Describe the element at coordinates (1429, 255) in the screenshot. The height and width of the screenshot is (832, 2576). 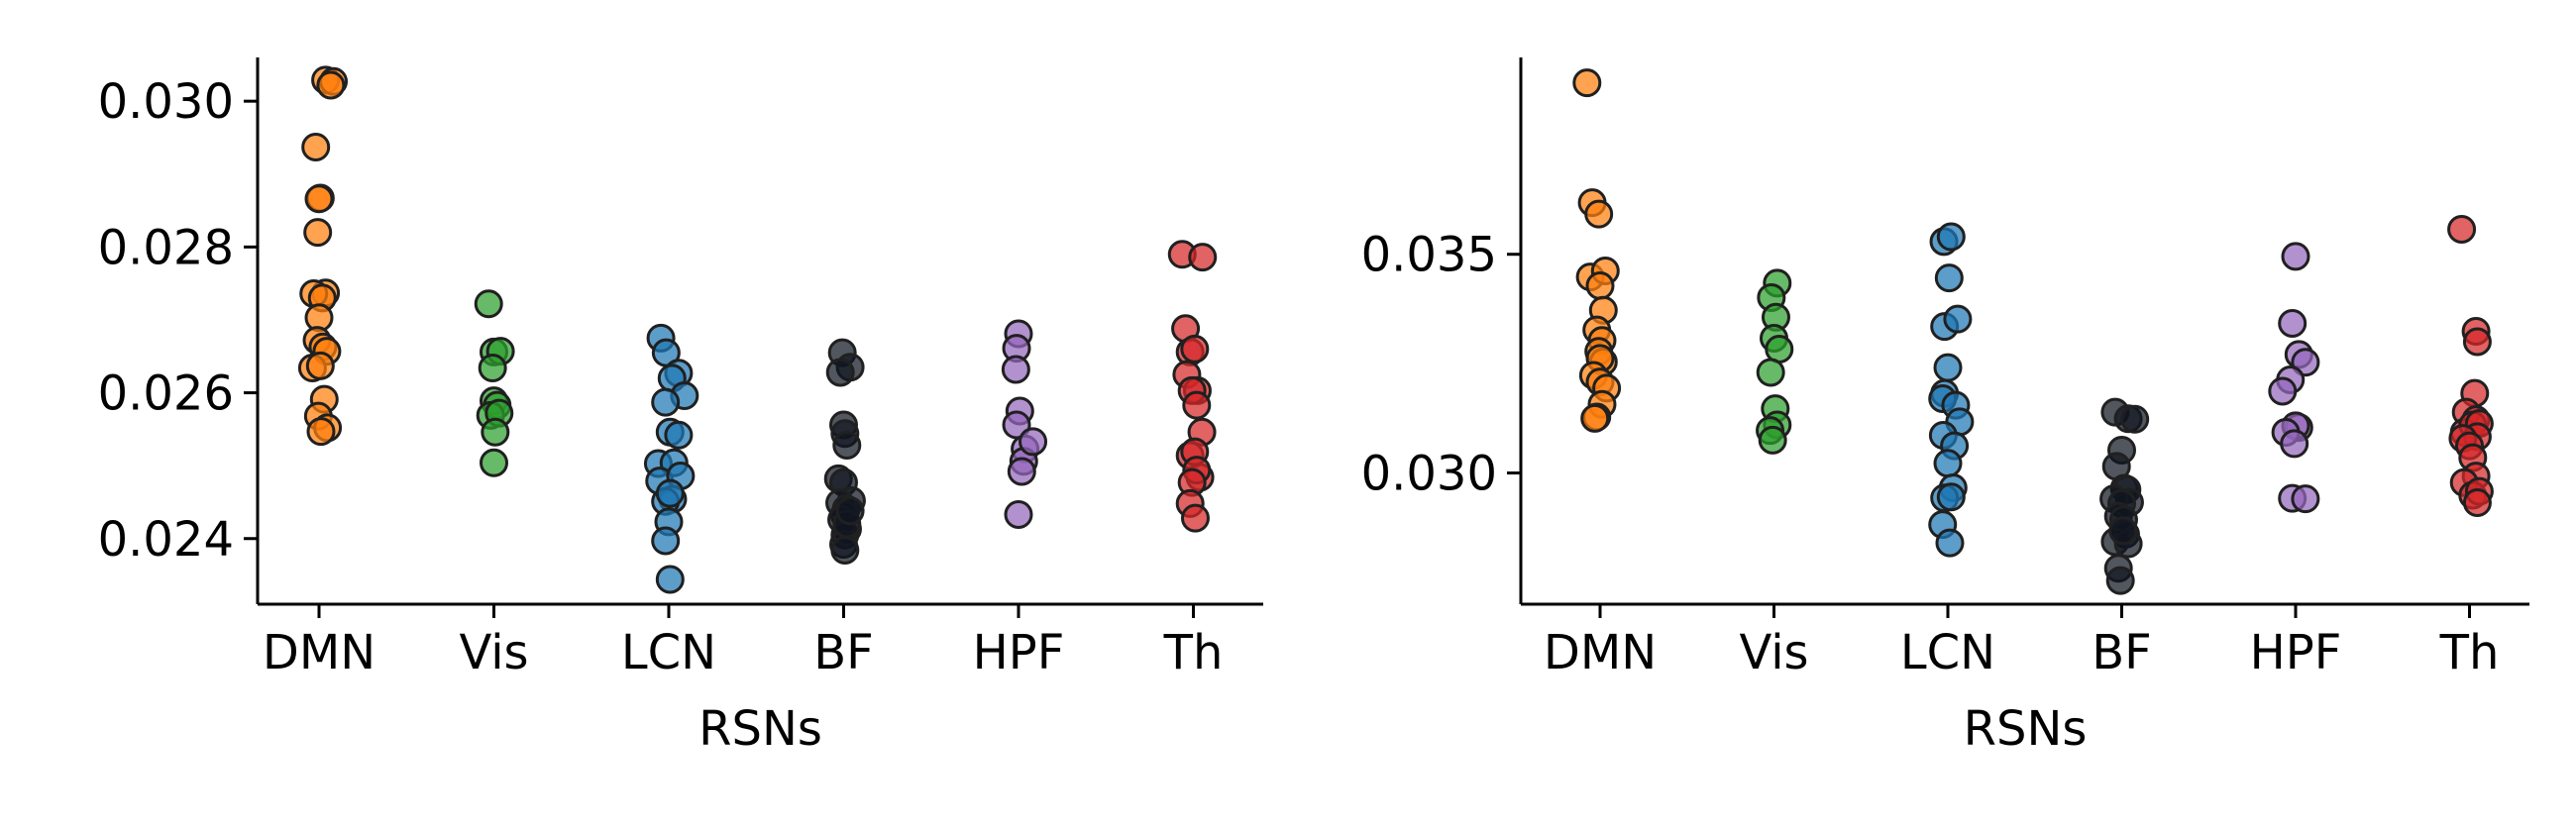
I see `y-tick-label: 0.035` at that location.